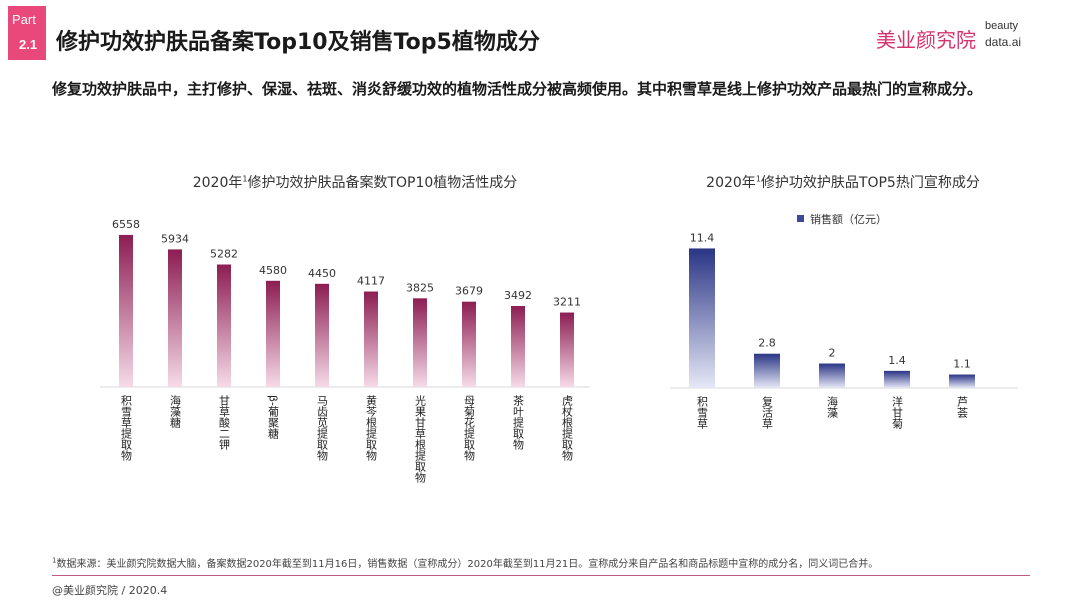 This screenshot has height=607, width=1080. Describe the element at coordinates (27, 33) in the screenshot. I see `part-badge: Part 2.1` at that location.